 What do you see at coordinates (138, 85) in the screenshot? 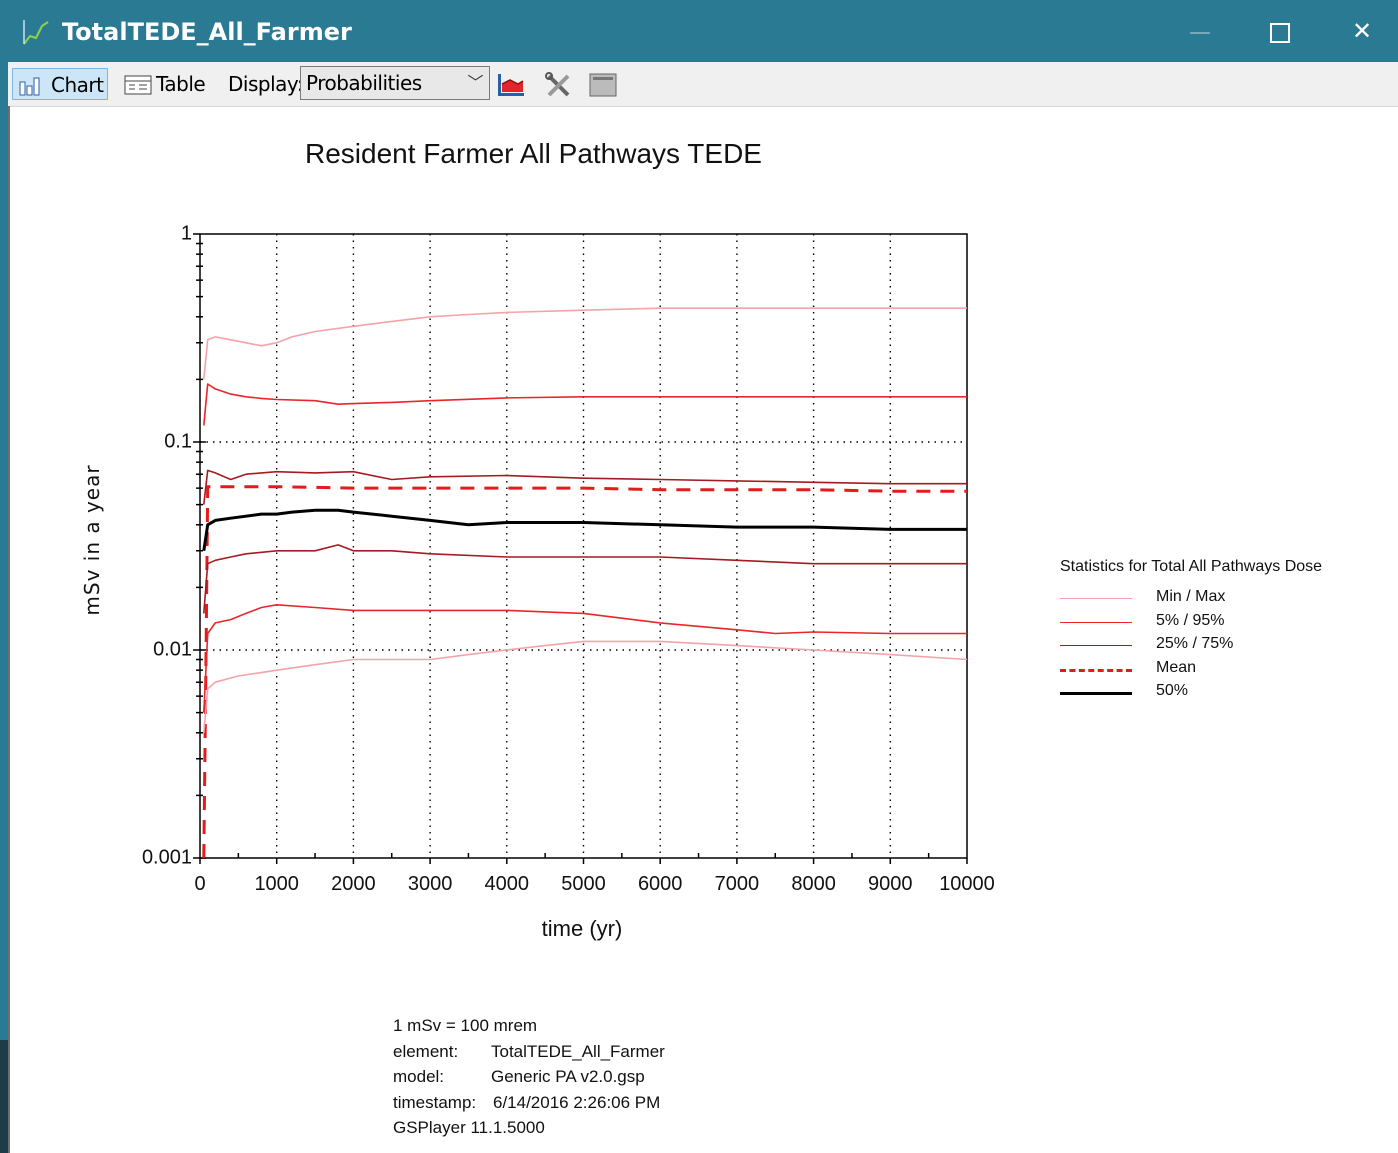
I see `table-icon` at bounding box center [138, 85].